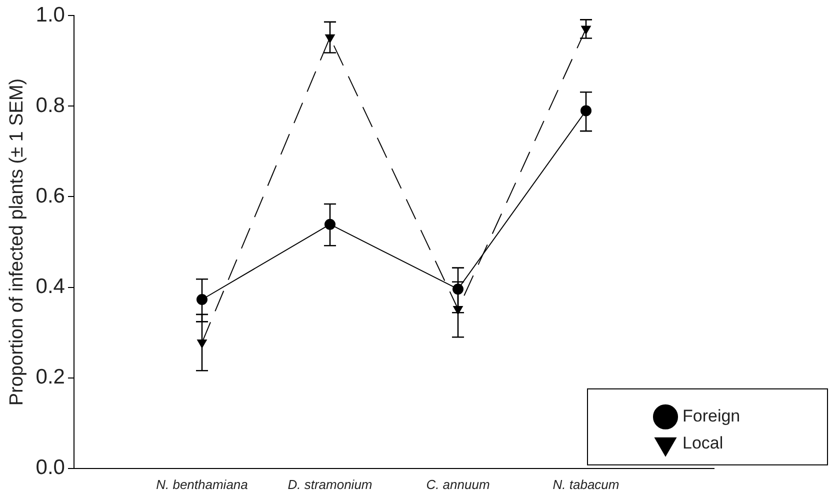 Image resolution: width=829 pixels, height=498 pixels. I want to click on x-tick-label: N. tabacum, so click(586, 484).